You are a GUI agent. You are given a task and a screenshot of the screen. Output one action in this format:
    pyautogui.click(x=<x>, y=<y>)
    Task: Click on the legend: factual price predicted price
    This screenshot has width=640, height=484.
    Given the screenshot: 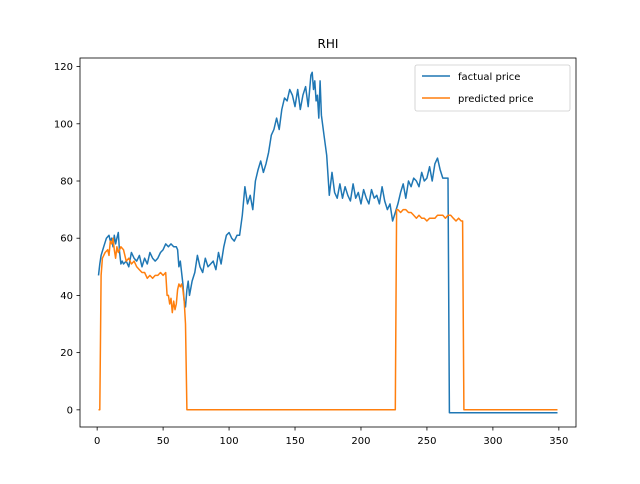 What is the action you would take?
    pyautogui.click(x=492, y=88)
    